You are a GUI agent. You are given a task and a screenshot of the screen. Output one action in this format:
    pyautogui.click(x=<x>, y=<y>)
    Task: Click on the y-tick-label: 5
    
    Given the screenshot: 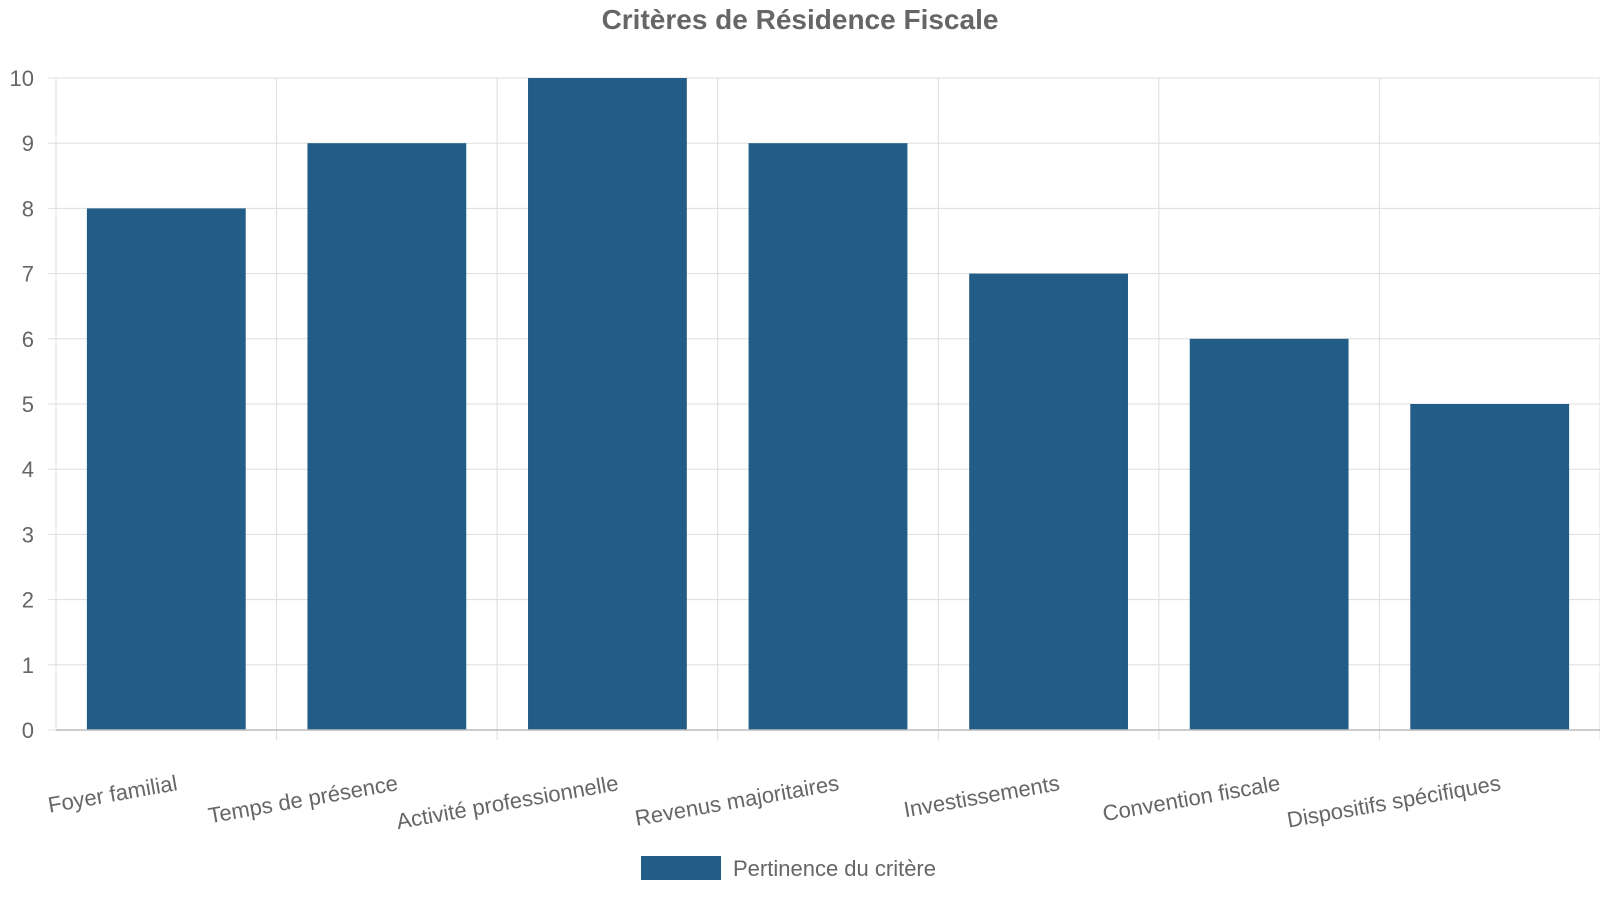 What is the action you would take?
    pyautogui.click(x=28, y=404)
    